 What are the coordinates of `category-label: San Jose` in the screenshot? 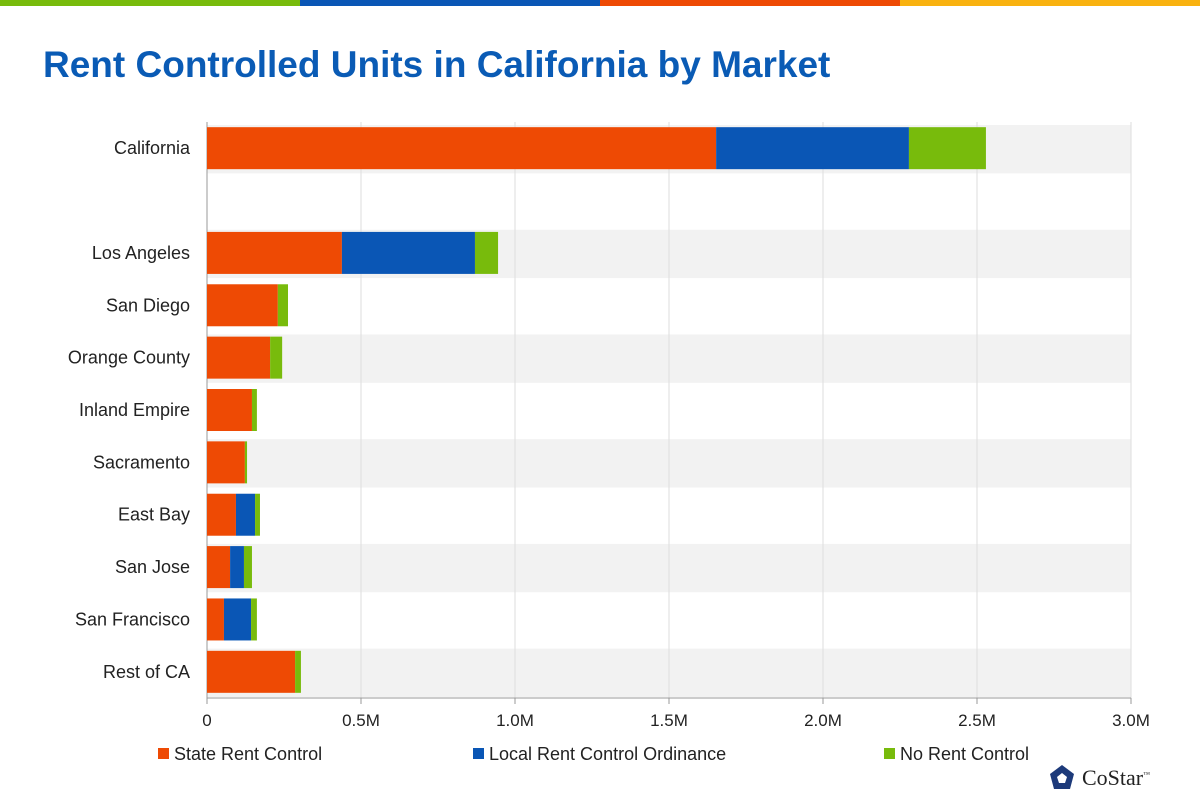 It's located at (152, 567).